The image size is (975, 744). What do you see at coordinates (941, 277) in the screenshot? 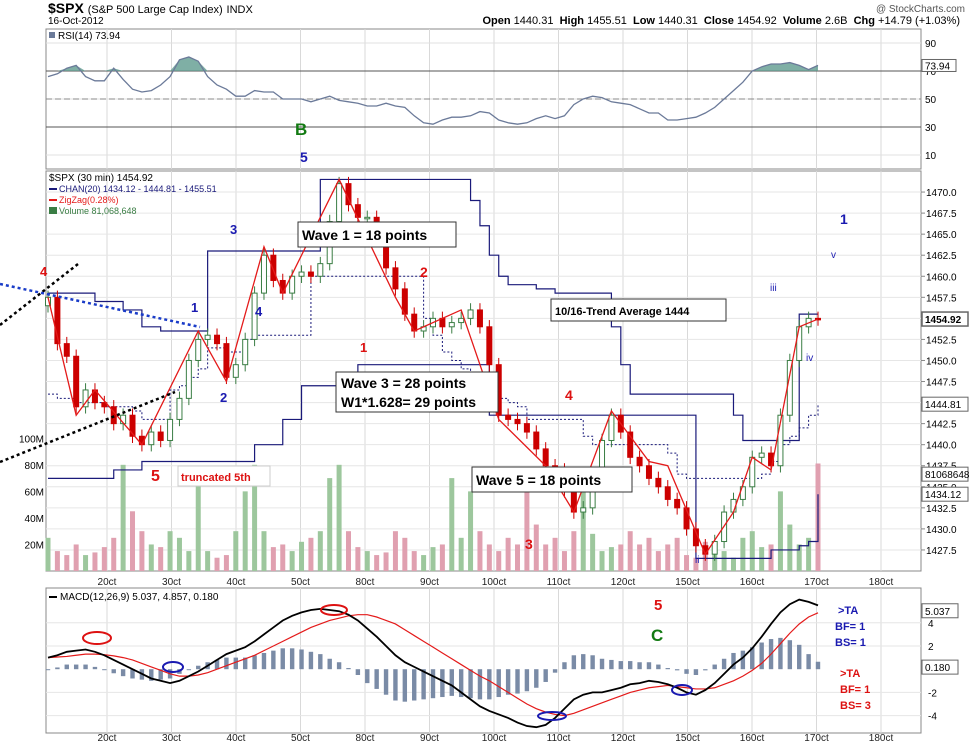
I see `price-y-tick: 1460.0` at bounding box center [941, 277].